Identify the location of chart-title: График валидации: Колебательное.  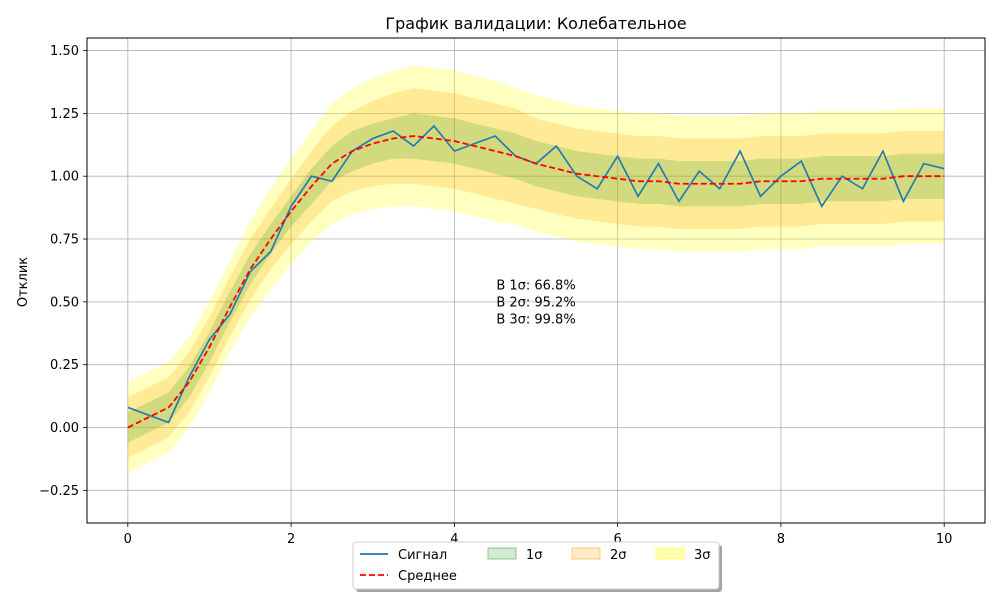
(535, 23).